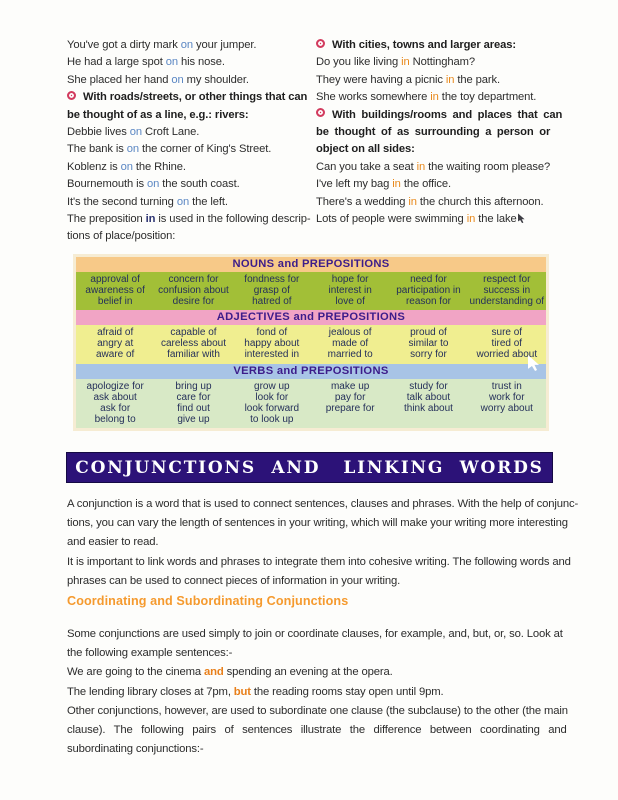 The height and width of the screenshot is (800, 618). I want to click on table-cell-entry: afraid of, so click(115, 333).